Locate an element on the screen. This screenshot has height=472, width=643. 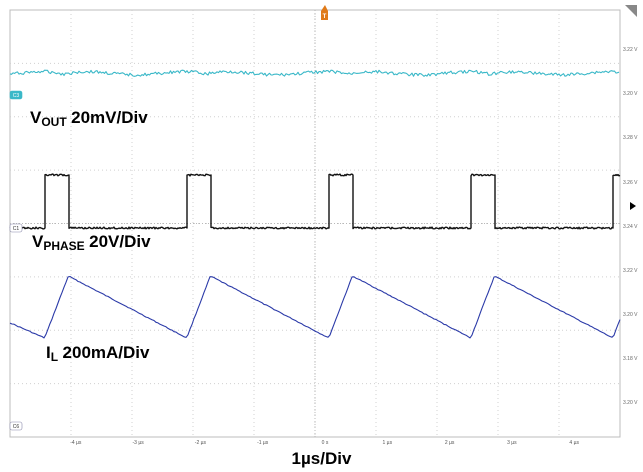
trigger-level-arrow is located at coordinates (633, 206).